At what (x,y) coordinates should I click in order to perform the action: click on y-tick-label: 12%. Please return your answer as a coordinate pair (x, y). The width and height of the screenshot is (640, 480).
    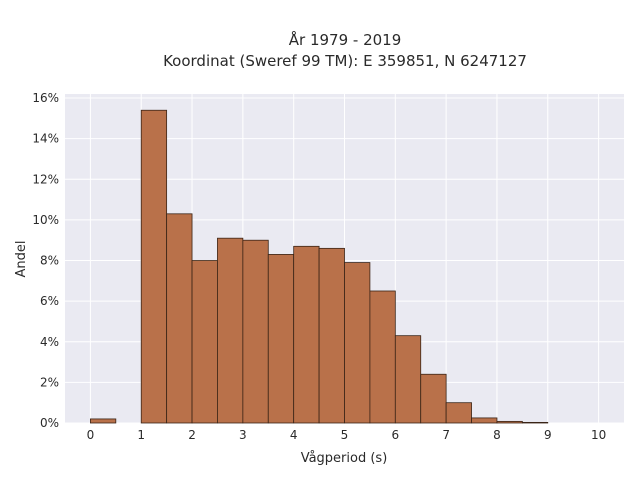
    Looking at the image, I should click on (45, 179).